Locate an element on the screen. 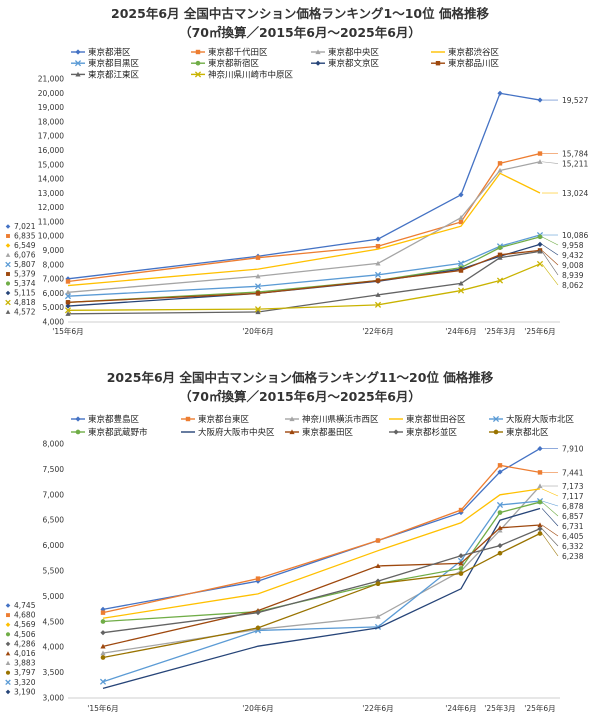 The height and width of the screenshot is (724, 600). legend-label: 東京都渋谷区 is located at coordinates (474, 52).